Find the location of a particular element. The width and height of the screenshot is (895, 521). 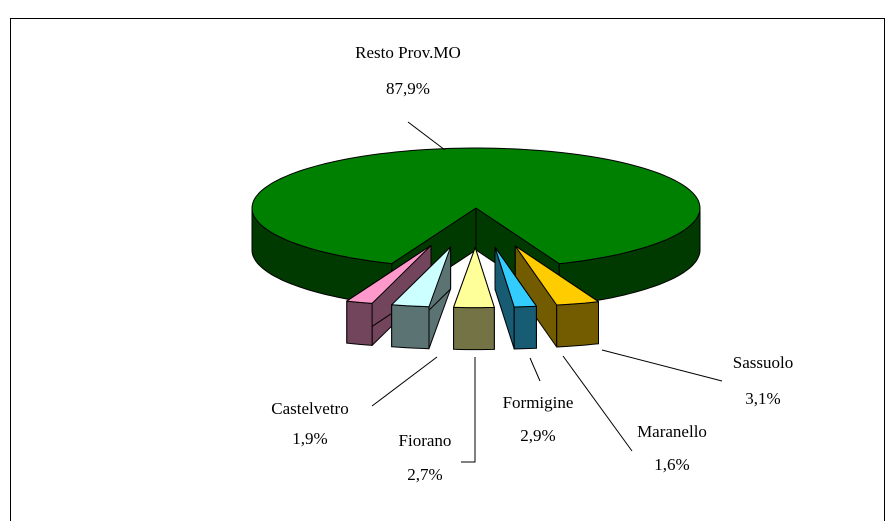

slice-value-label: 2,7% is located at coordinates (424, 474).